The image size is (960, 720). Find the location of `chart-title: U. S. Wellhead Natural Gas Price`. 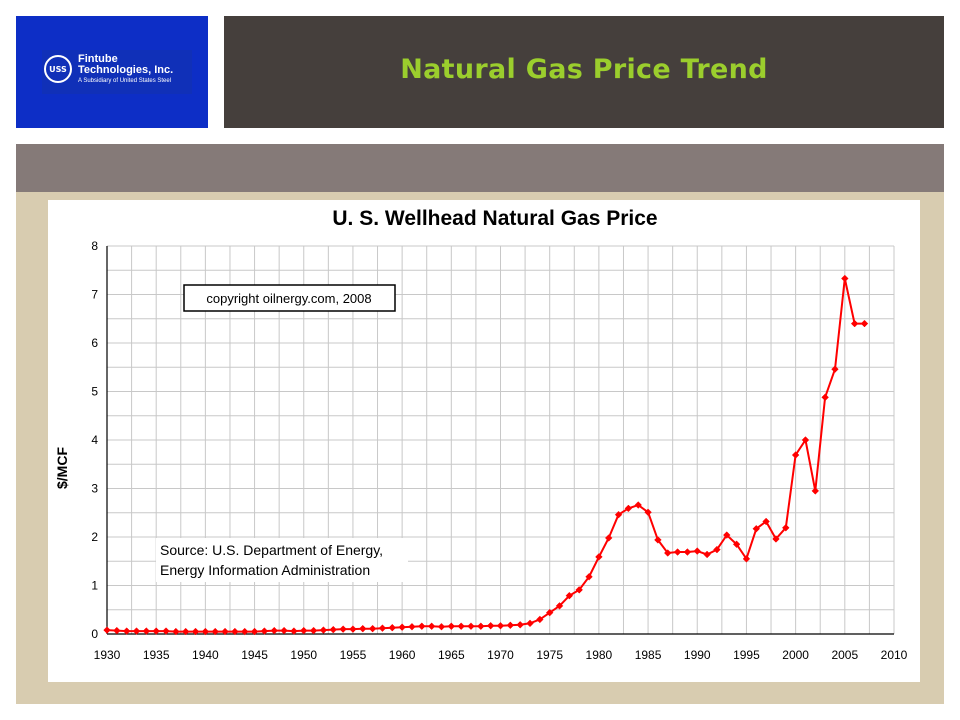

chart-title: U. S. Wellhead Natural Gas Price is located at coordinates (494, 218).